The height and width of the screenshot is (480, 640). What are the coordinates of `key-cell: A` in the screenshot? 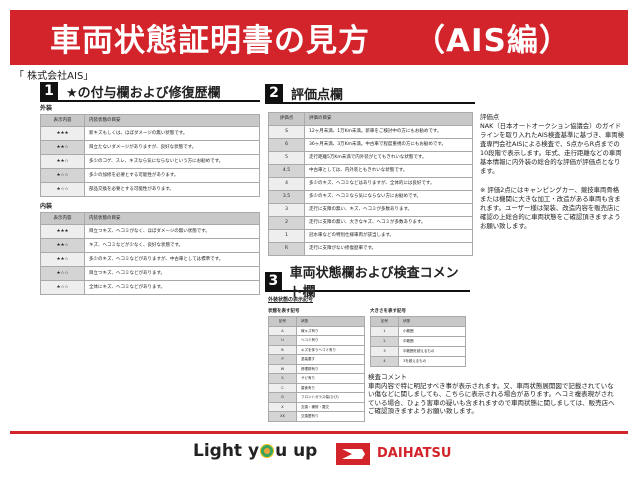 It's located at (282, 330).